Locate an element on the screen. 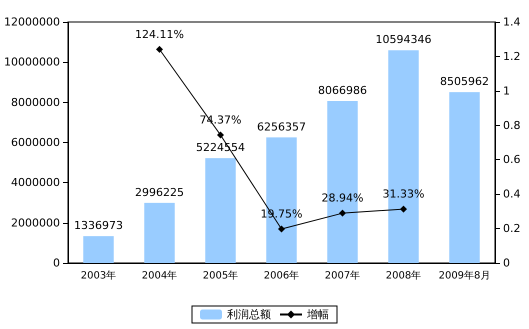  x-tick-label: 2008年 is located at coordinates (404, 276).